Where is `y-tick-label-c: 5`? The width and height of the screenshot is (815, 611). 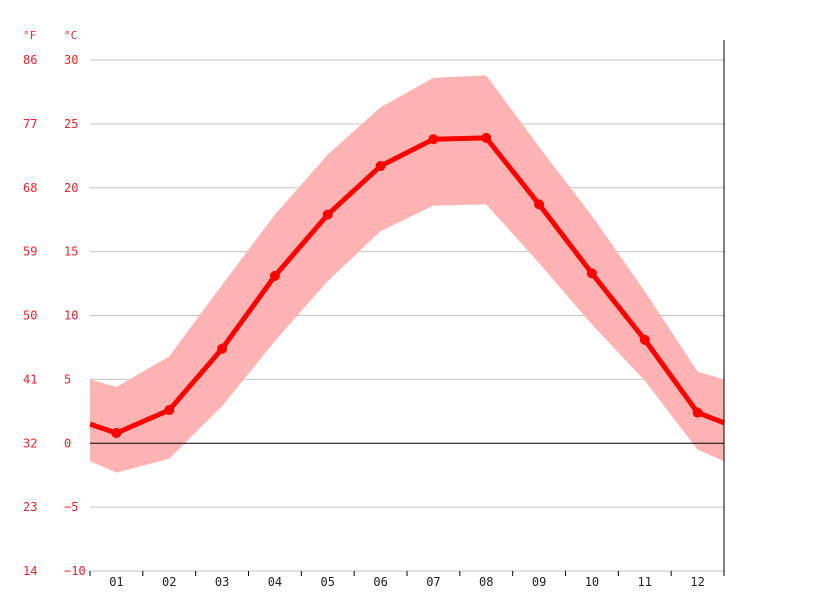 y-tick-label-c: 5 is located at coordinates (67, 379).